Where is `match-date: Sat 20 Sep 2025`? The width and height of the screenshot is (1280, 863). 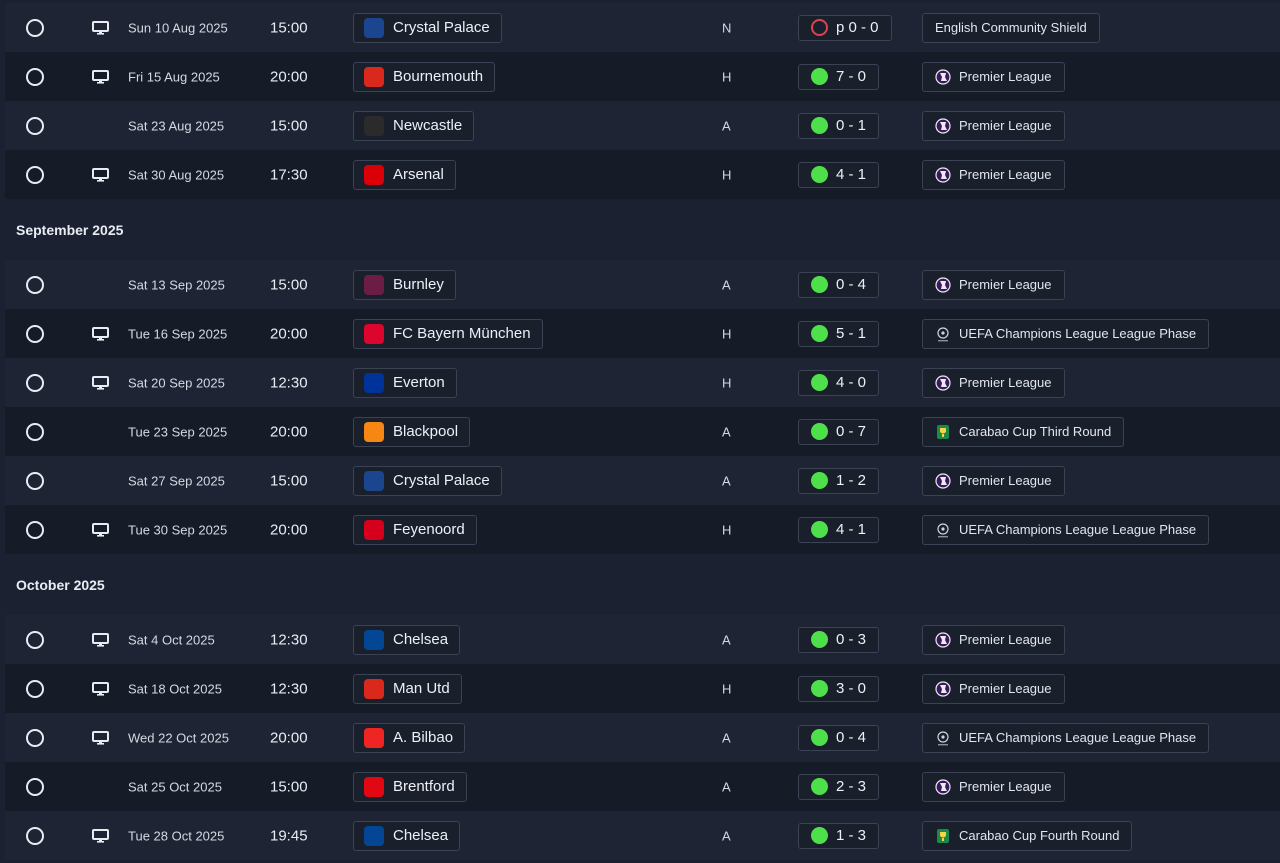
match-date: Sat 20 Sep 2025 is located at coordinates (176, 382).